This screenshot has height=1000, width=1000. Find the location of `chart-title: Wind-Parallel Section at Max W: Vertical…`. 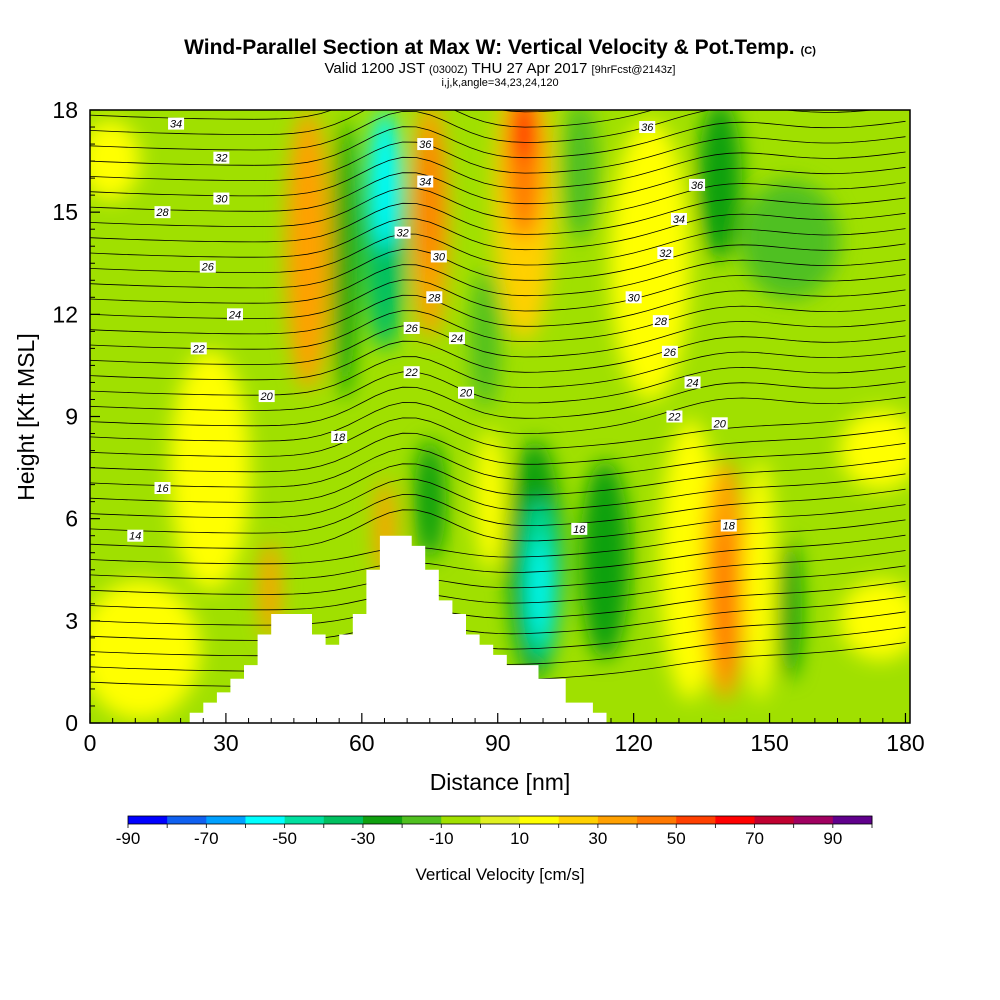

chart-title: Wind-Parallel Section at Max W: Vertical… is located at coordinates (500, 48).